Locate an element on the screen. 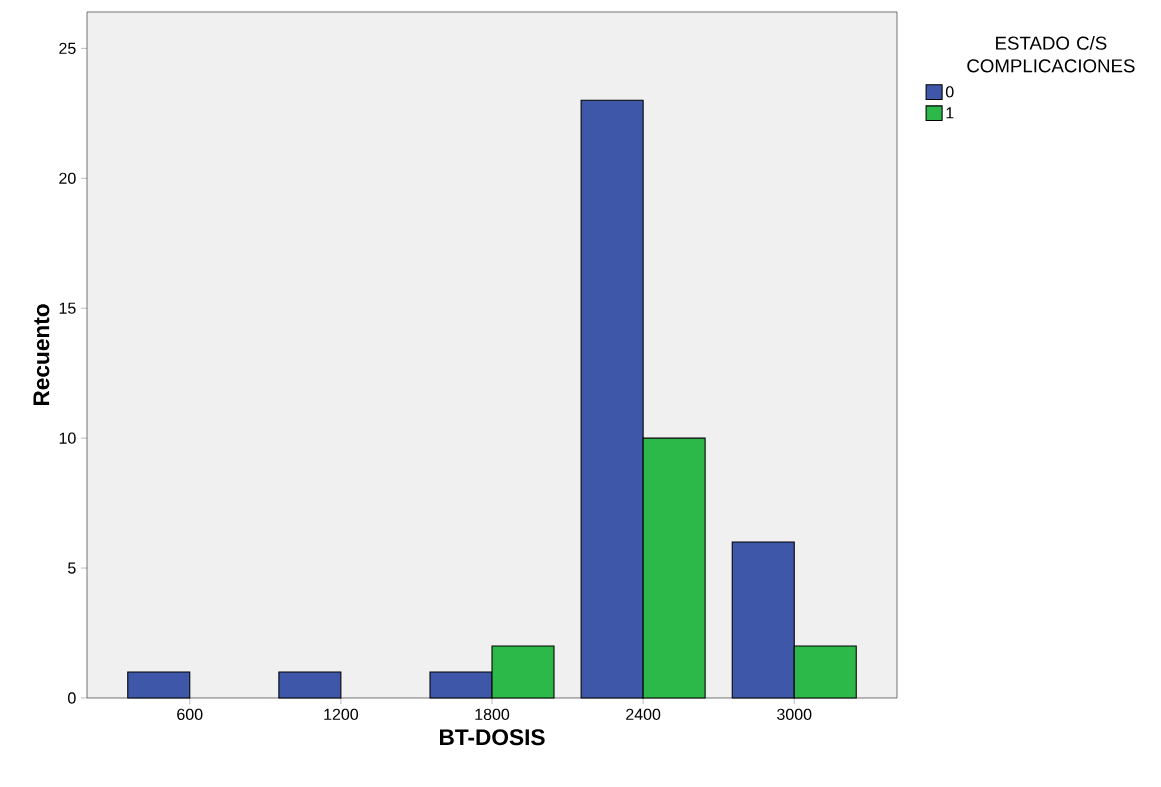 This screenshot has width=1161, height=787. legend-label: 1 is located at coordinates (950, 113).